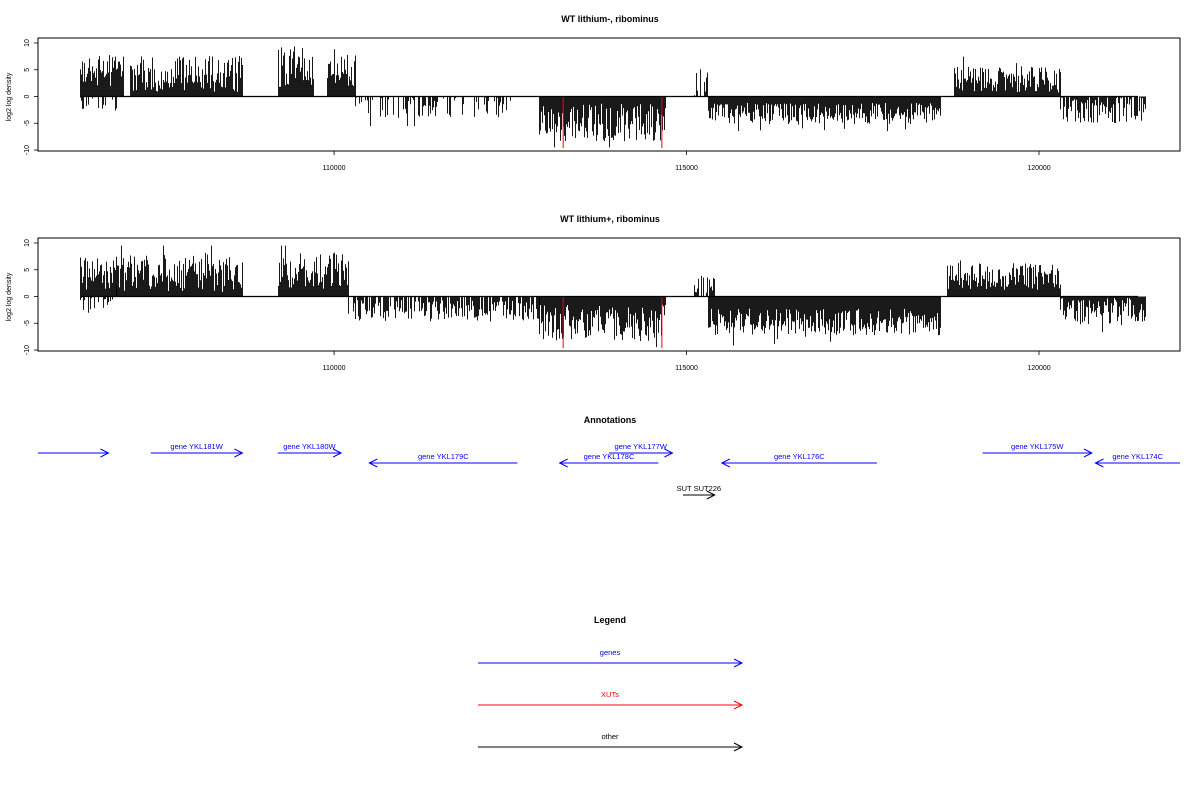 The image size is (1200, 800). What do you see at coordinates (1137, 456) in the screenshot?
I see `feature-label: gene YKL174C` at bounding box center [1137, 456].